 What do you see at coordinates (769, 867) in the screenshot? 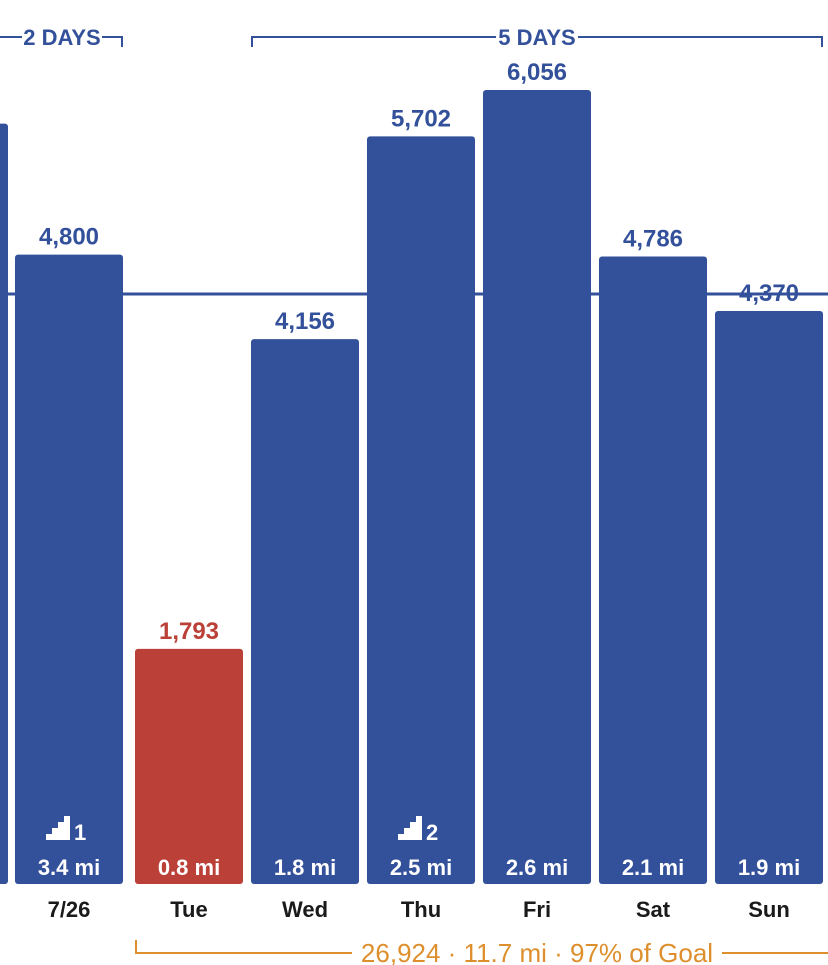
I see `distance-label: 1.9 mi` at bounding box center [769, 867].